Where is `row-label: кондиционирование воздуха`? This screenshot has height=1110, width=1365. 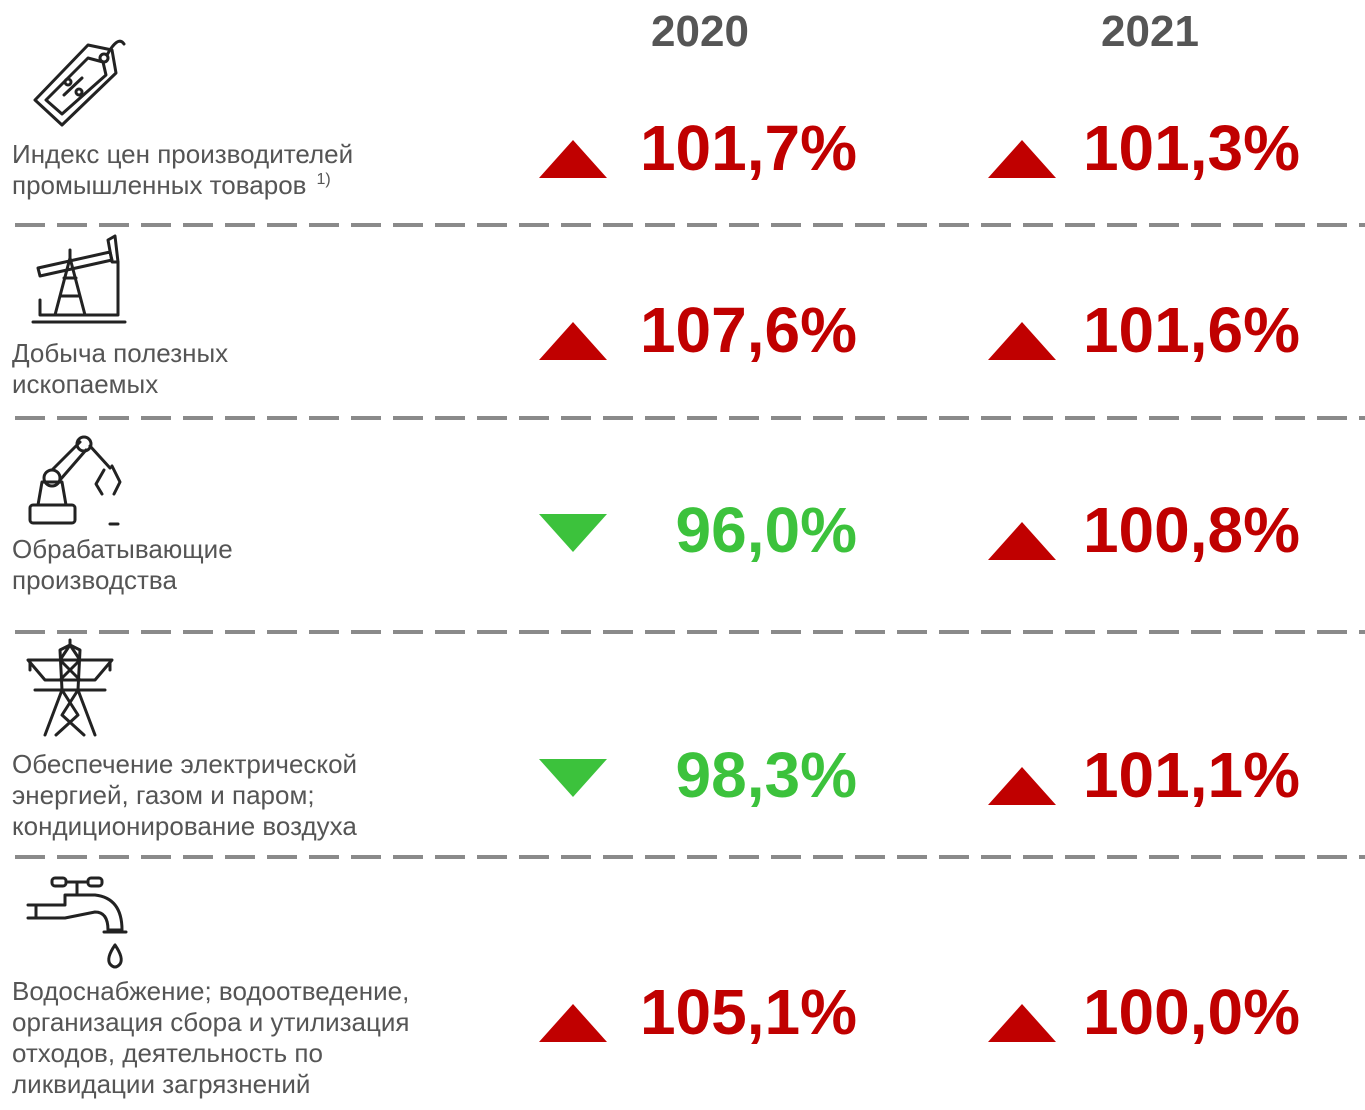
row-label: кондиционирование воздуха is located at coordinates (184, 826).